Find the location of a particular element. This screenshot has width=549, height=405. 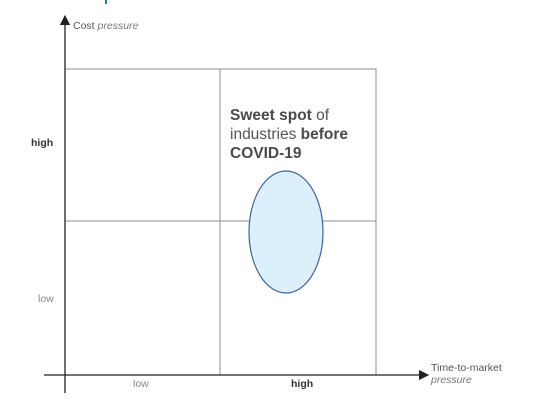

x-tick-high: high is located at coordinates (302, 384).